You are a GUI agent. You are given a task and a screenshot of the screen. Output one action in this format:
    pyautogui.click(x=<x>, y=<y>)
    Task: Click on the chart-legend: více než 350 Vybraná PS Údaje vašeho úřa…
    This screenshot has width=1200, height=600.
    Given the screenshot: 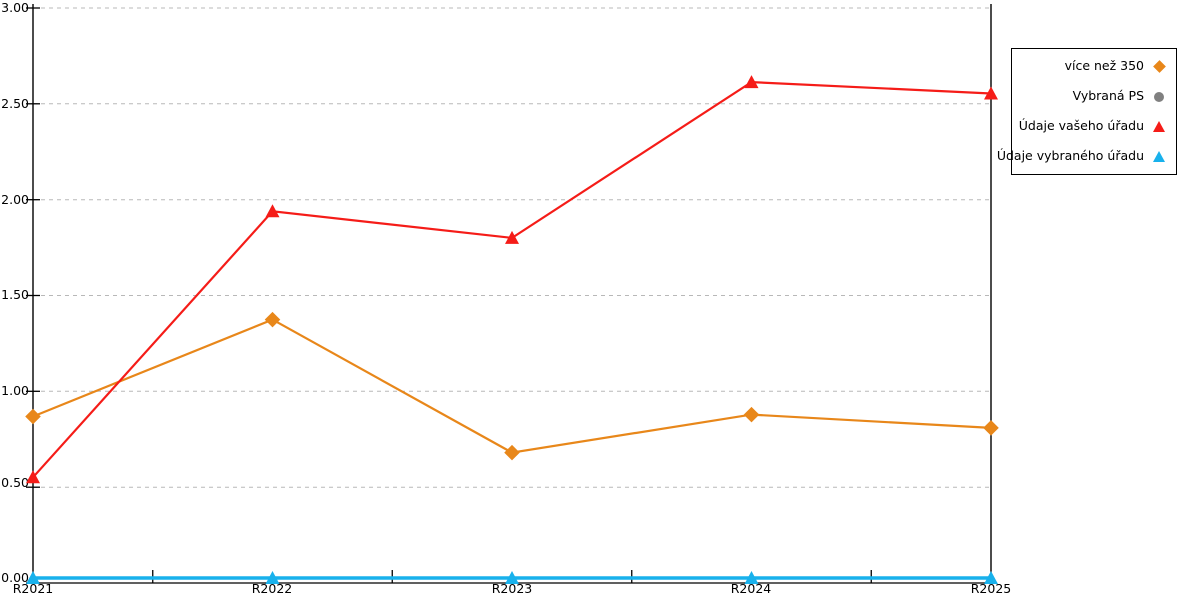 What is the action you would take?
    pyautogui.click(x=1087, y=111)
    